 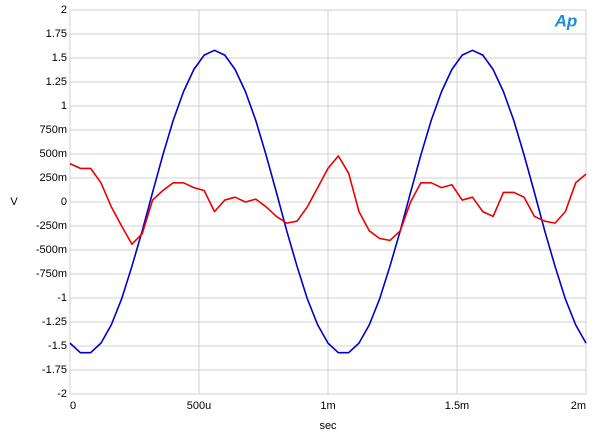 What do you see at coordinates (51, 274) in the screenshot?
I see `y-tick-label: -750m` at bounding box center [51, 274].